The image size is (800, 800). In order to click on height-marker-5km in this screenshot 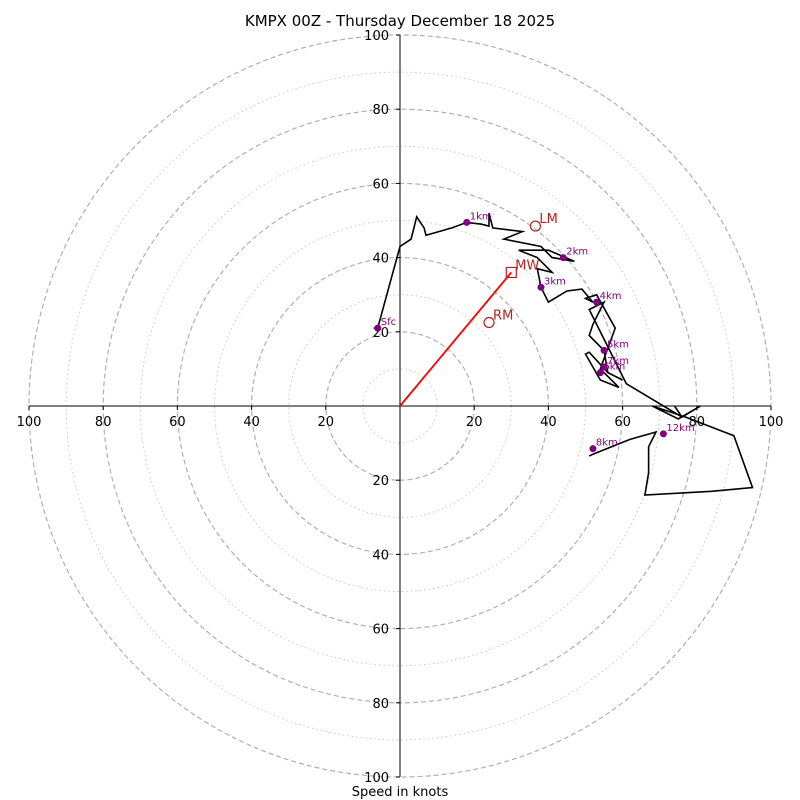, I will do `click(604, 350)`.